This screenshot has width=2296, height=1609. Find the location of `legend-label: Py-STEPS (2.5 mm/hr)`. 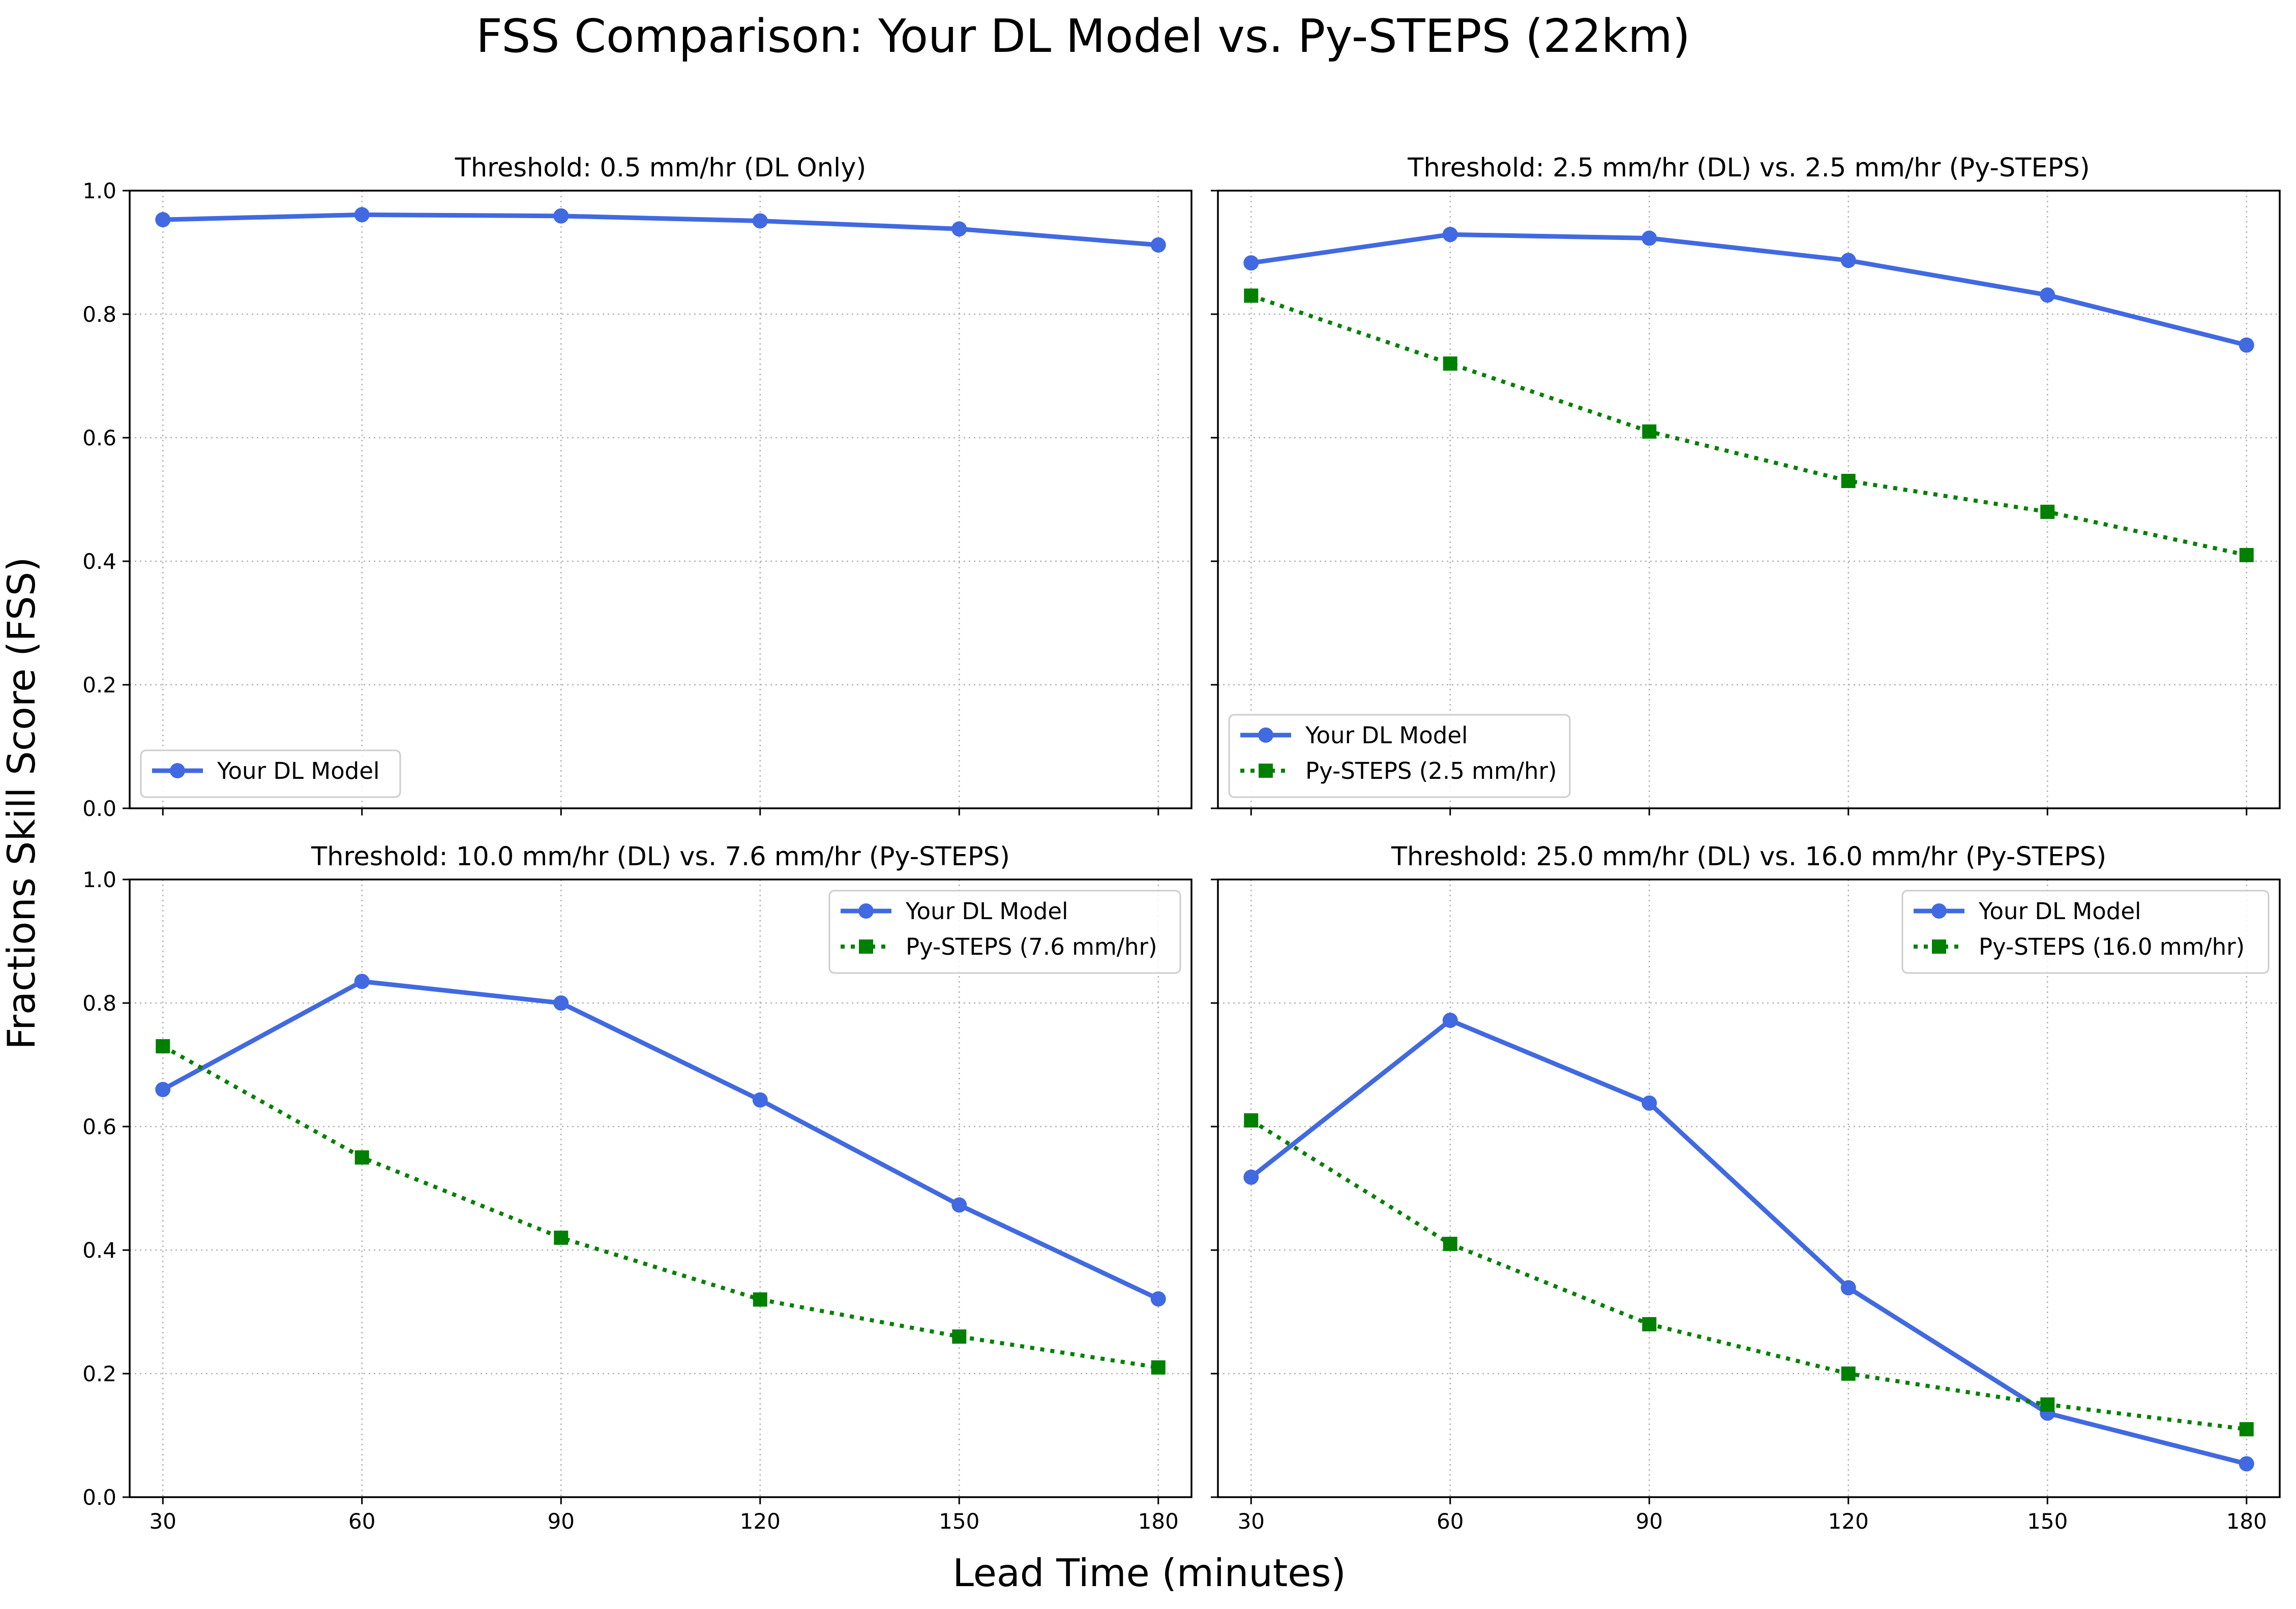

legend-label: Py-STEPS (2.5 mm/hr) is located at coordinates (1431, 770).